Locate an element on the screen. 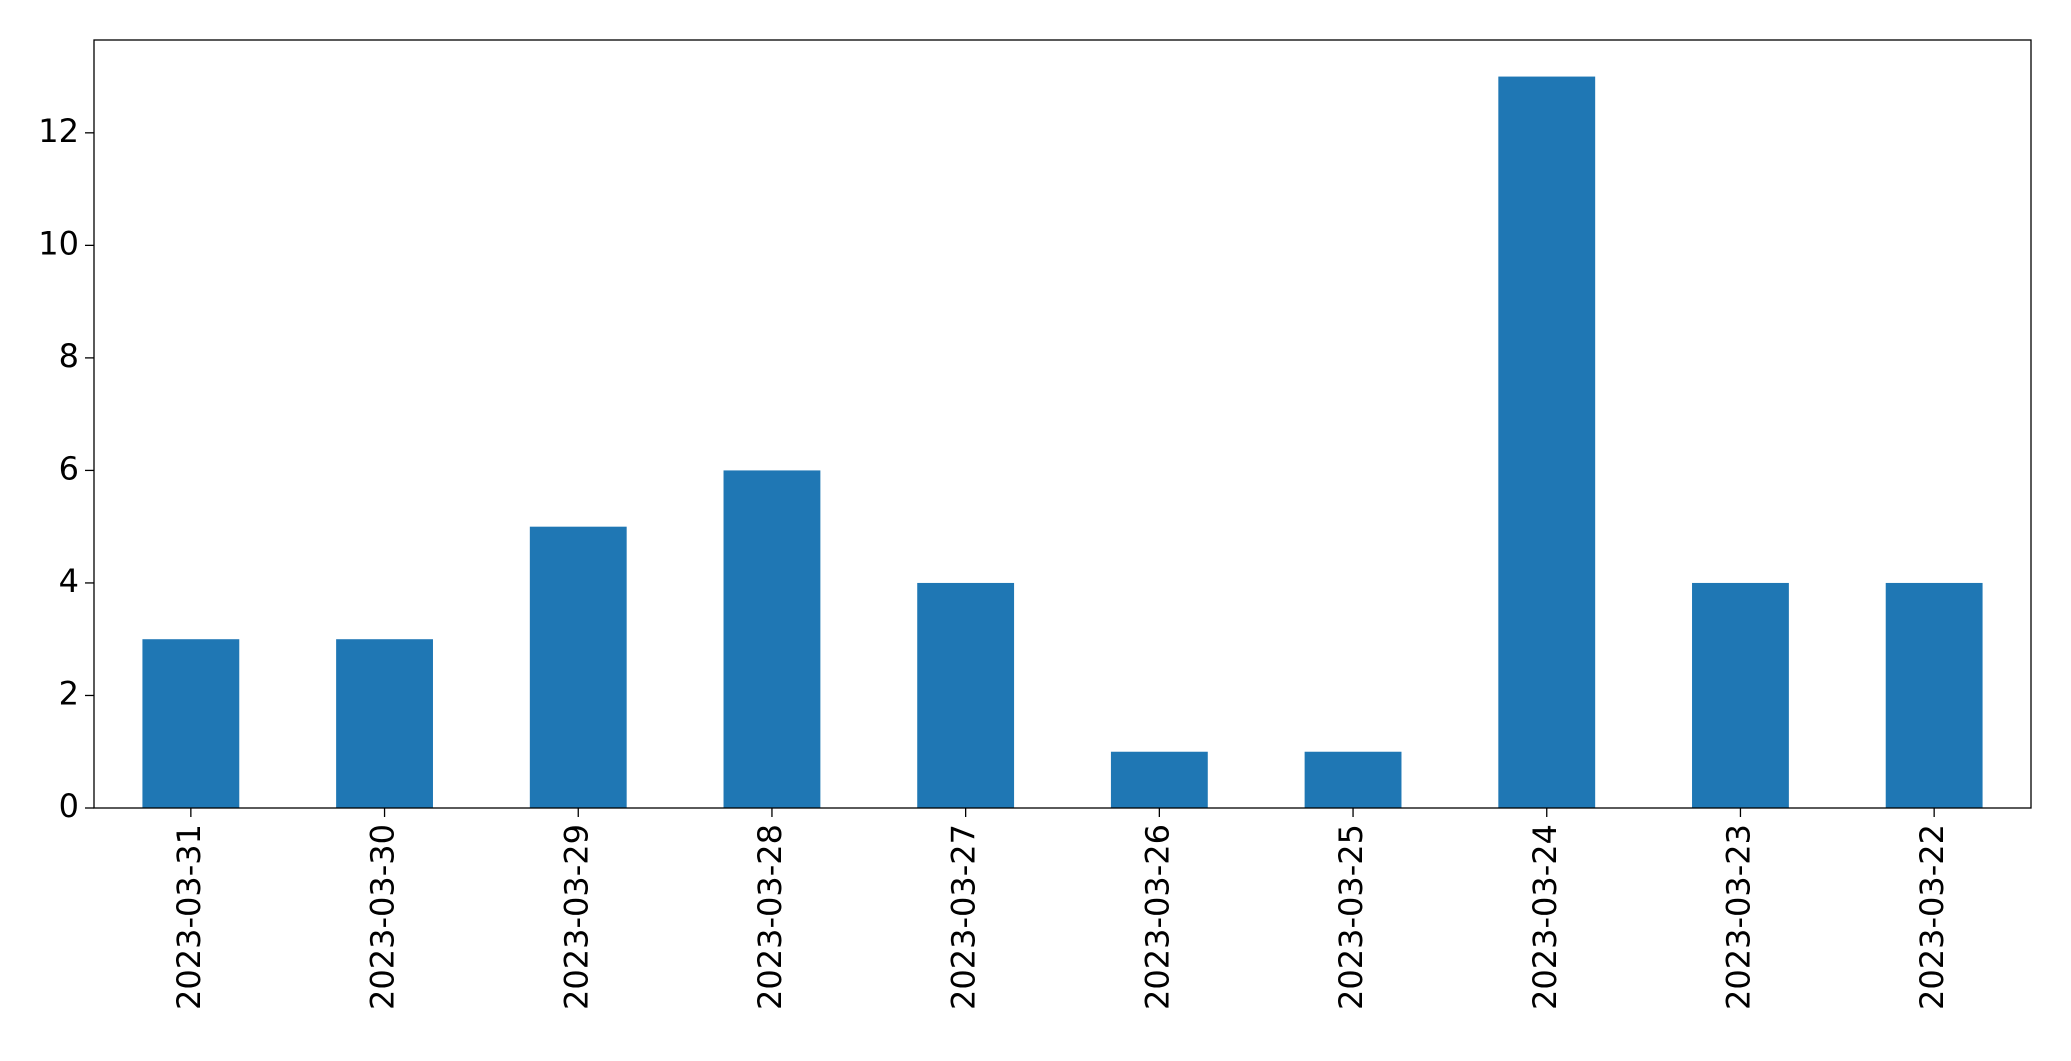  x-tick-label: 2023-03-29 is located at coordinates (576, 917).